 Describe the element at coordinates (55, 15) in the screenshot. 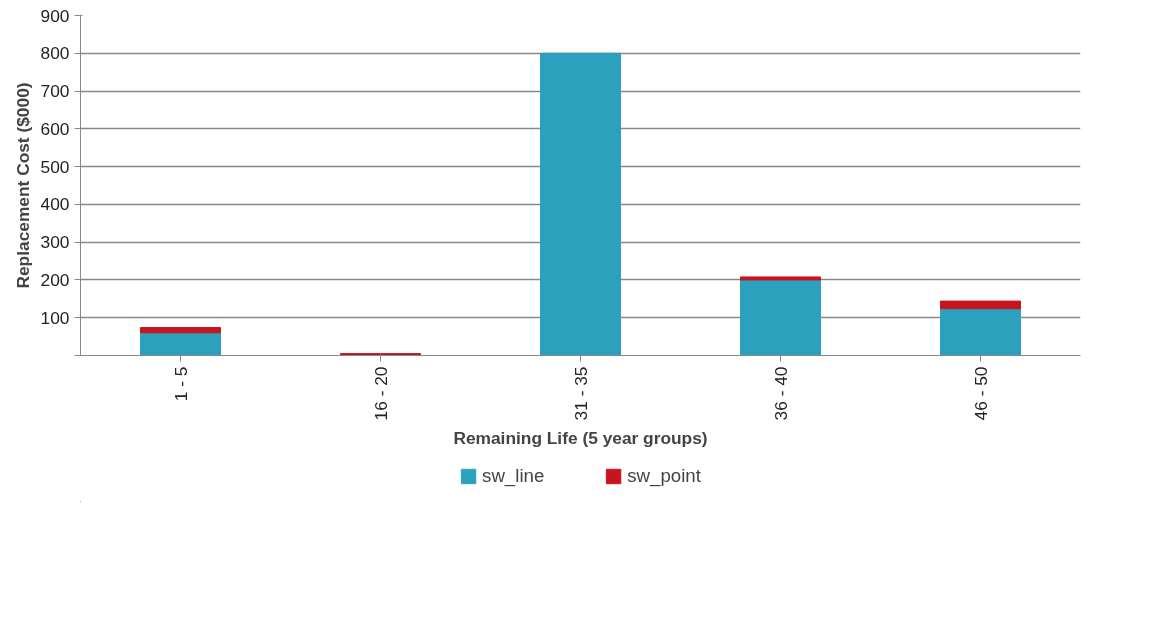

I see `y-tick-label: 900` at that location.